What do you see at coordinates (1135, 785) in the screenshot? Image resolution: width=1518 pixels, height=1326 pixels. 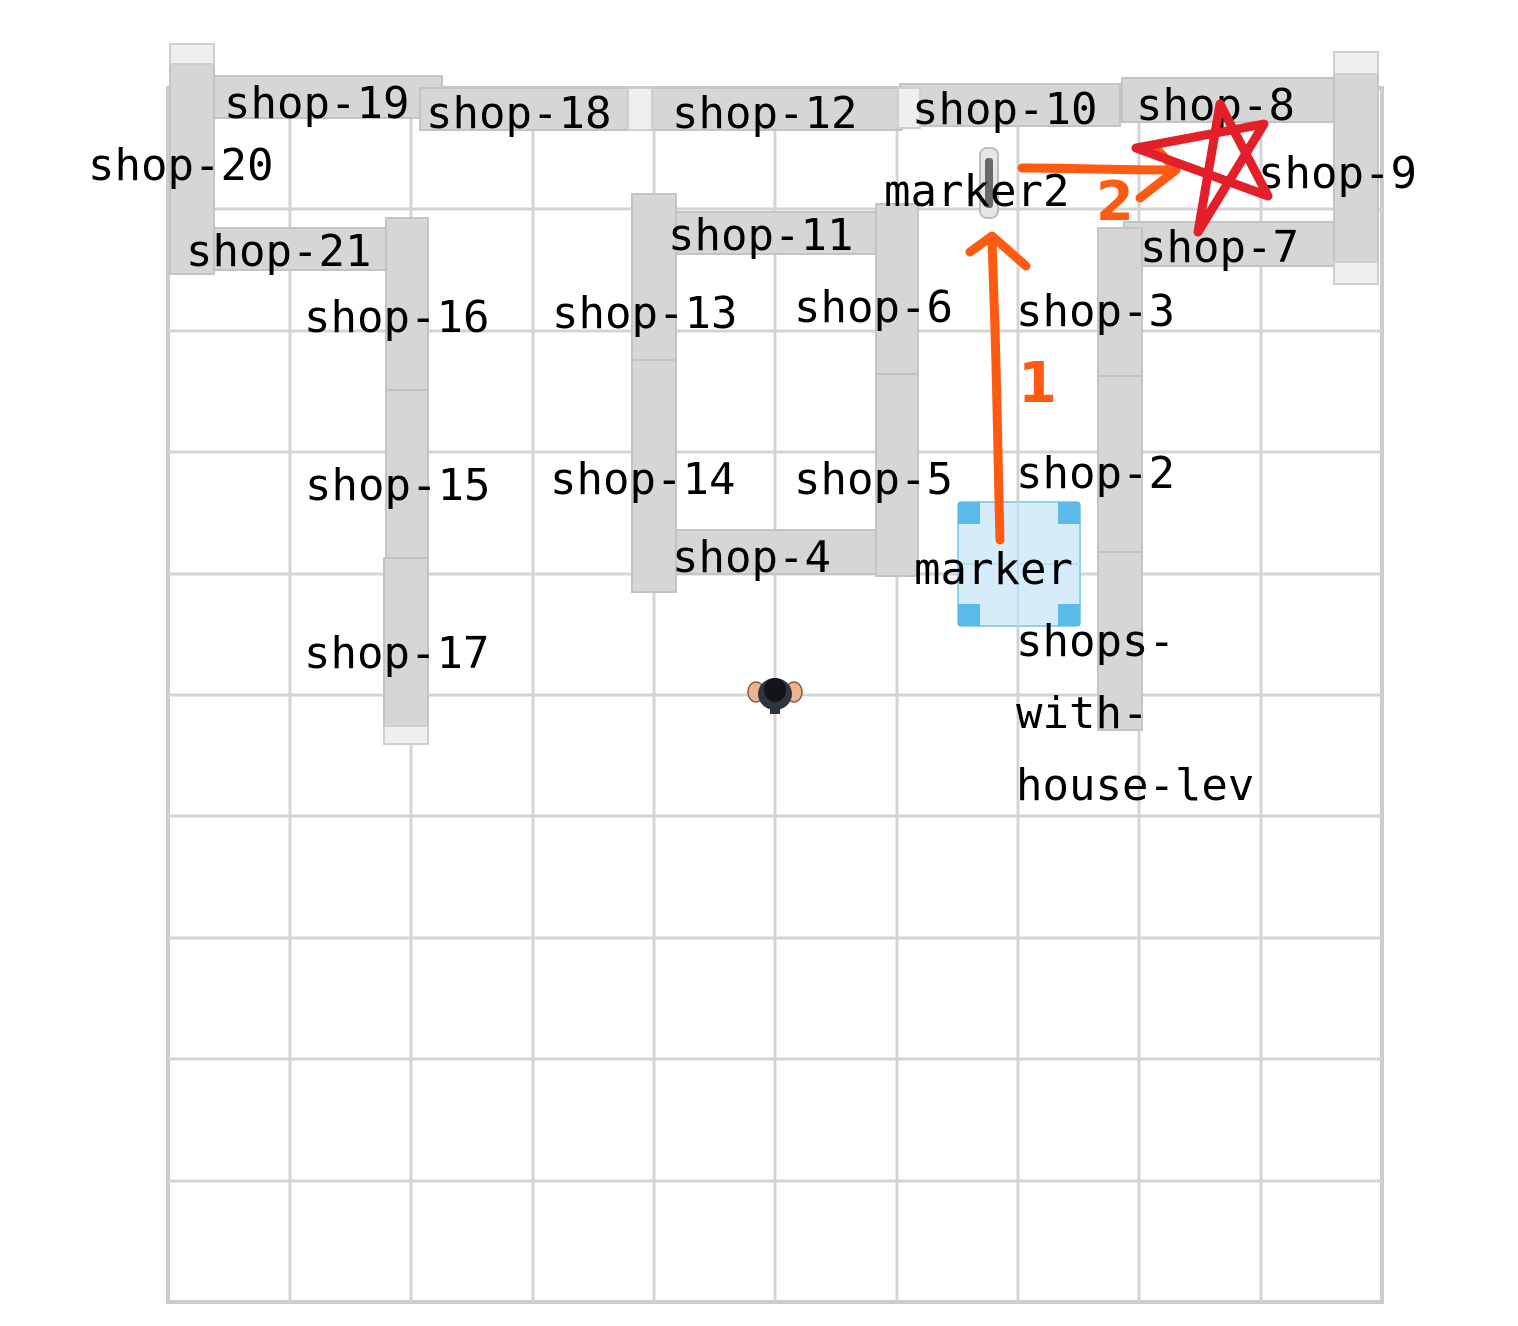 I see `label-shops-with-house-lev-3: house-lev` at bounding box center [1135, 785].